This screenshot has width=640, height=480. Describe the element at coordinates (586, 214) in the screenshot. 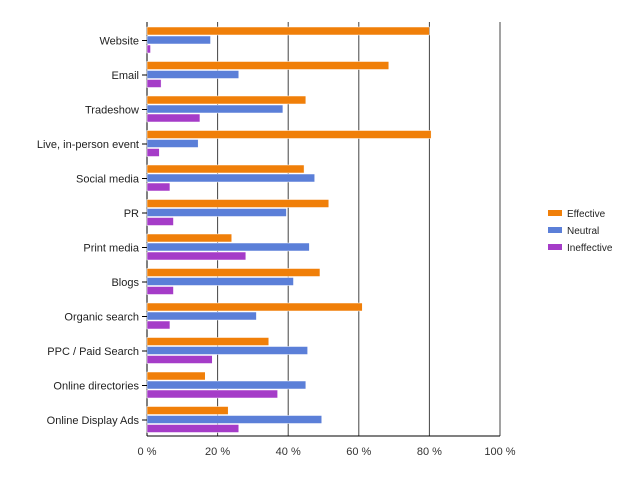

I see `legend-label-effective: Effective` at that location.